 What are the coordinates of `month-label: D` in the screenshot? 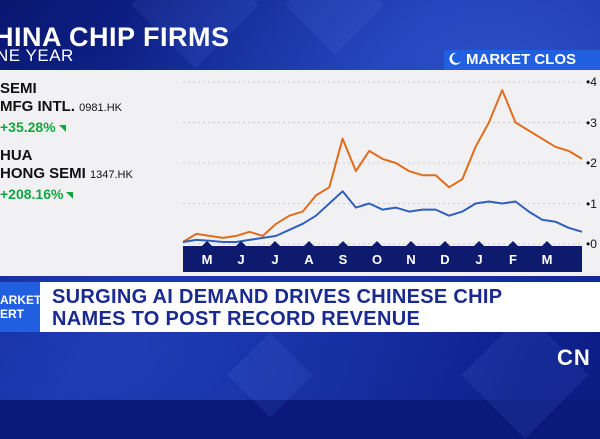 It's located at (445, 259).